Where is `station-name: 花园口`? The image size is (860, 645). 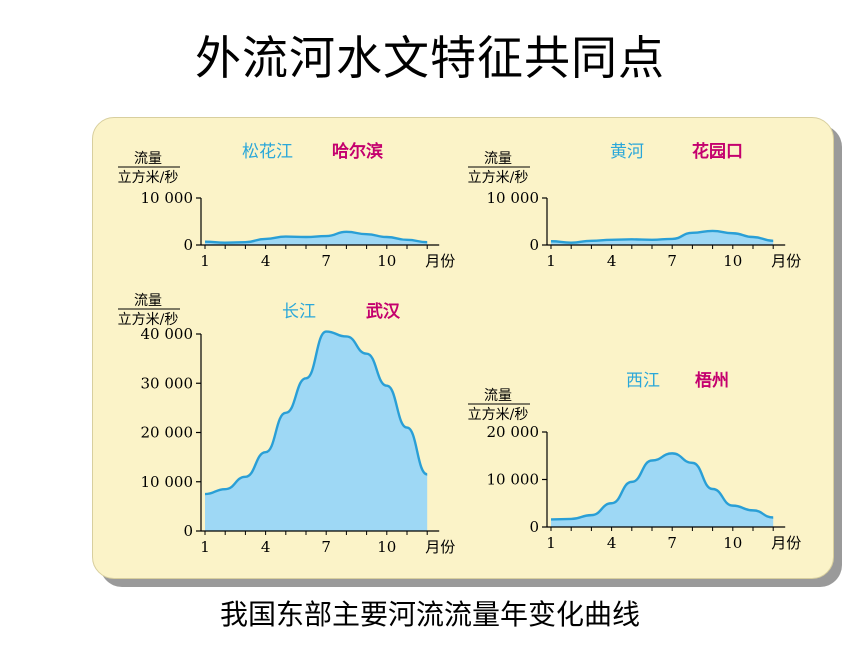 station-name: 花园口 is located at coordinates (717, 151).